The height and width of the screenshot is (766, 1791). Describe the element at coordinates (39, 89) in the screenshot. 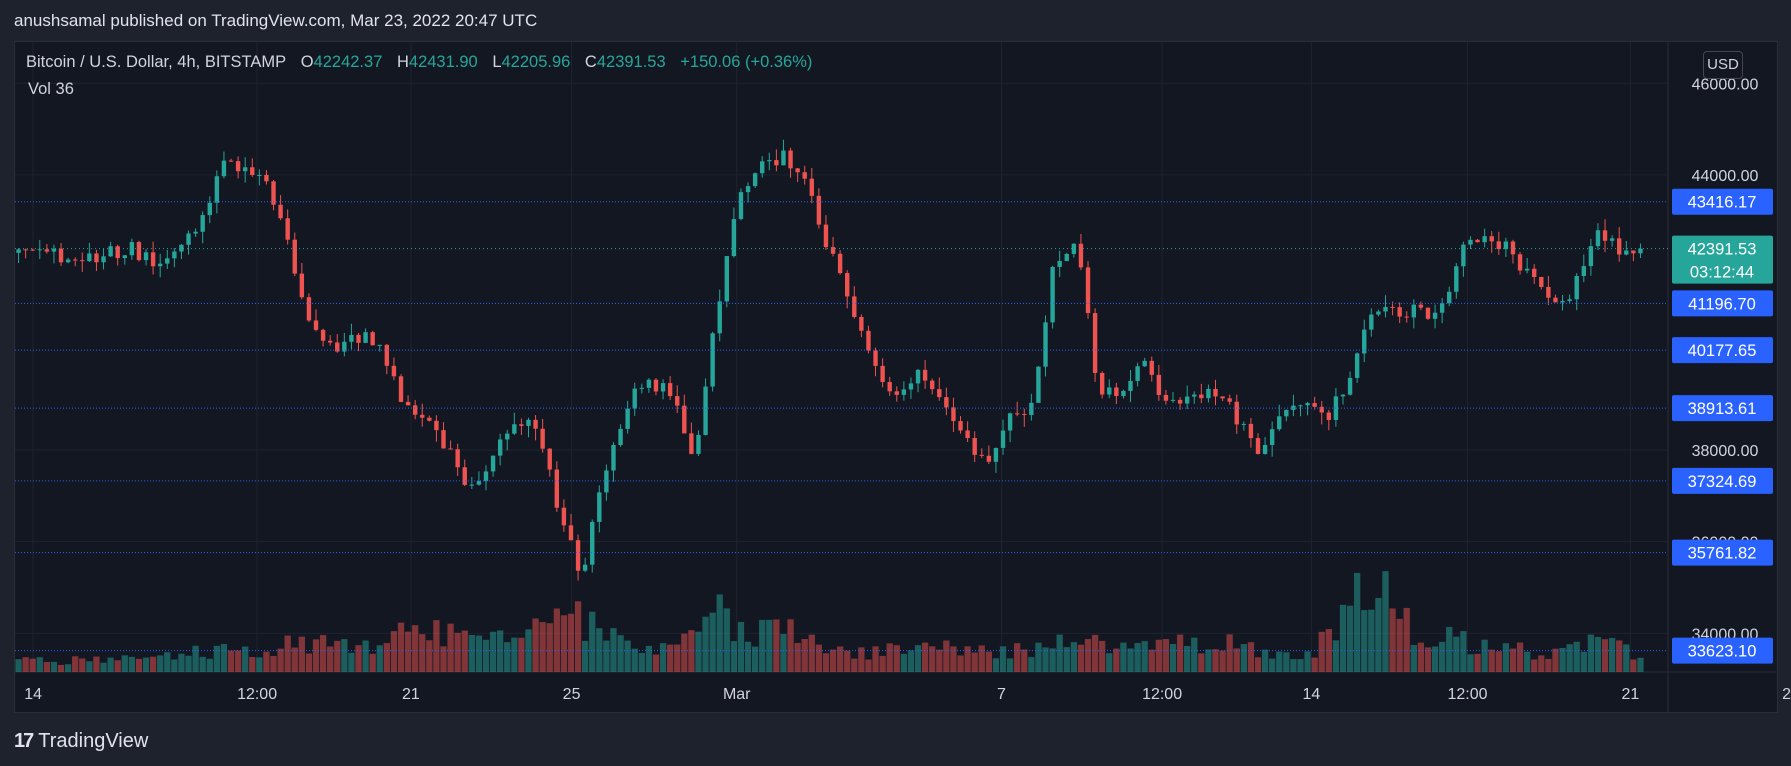

I see `volume-label: Vol` at that location.